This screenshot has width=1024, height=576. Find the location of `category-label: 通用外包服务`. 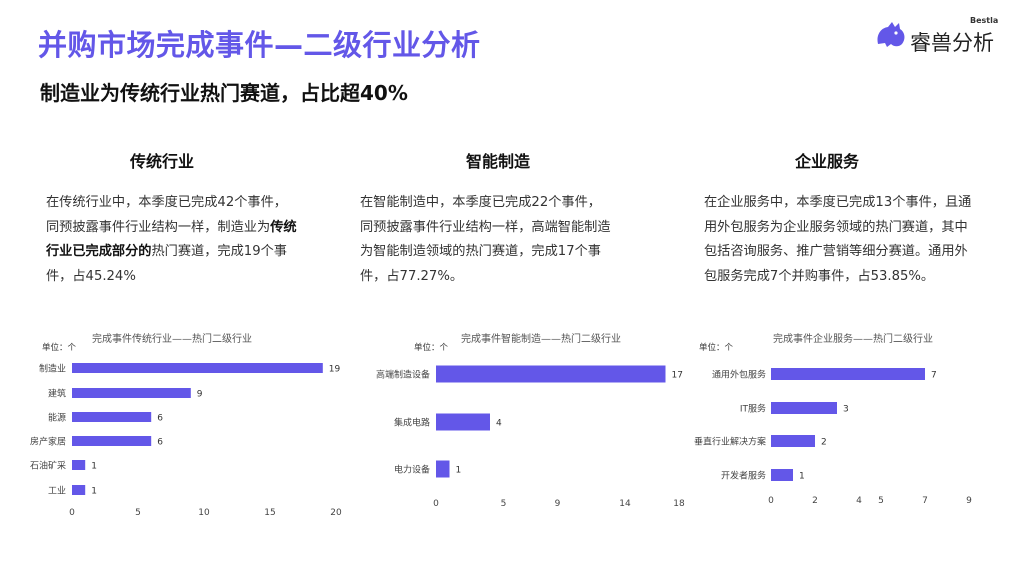

category-label: 通用外包服务 is located at coordinates (739, 375).